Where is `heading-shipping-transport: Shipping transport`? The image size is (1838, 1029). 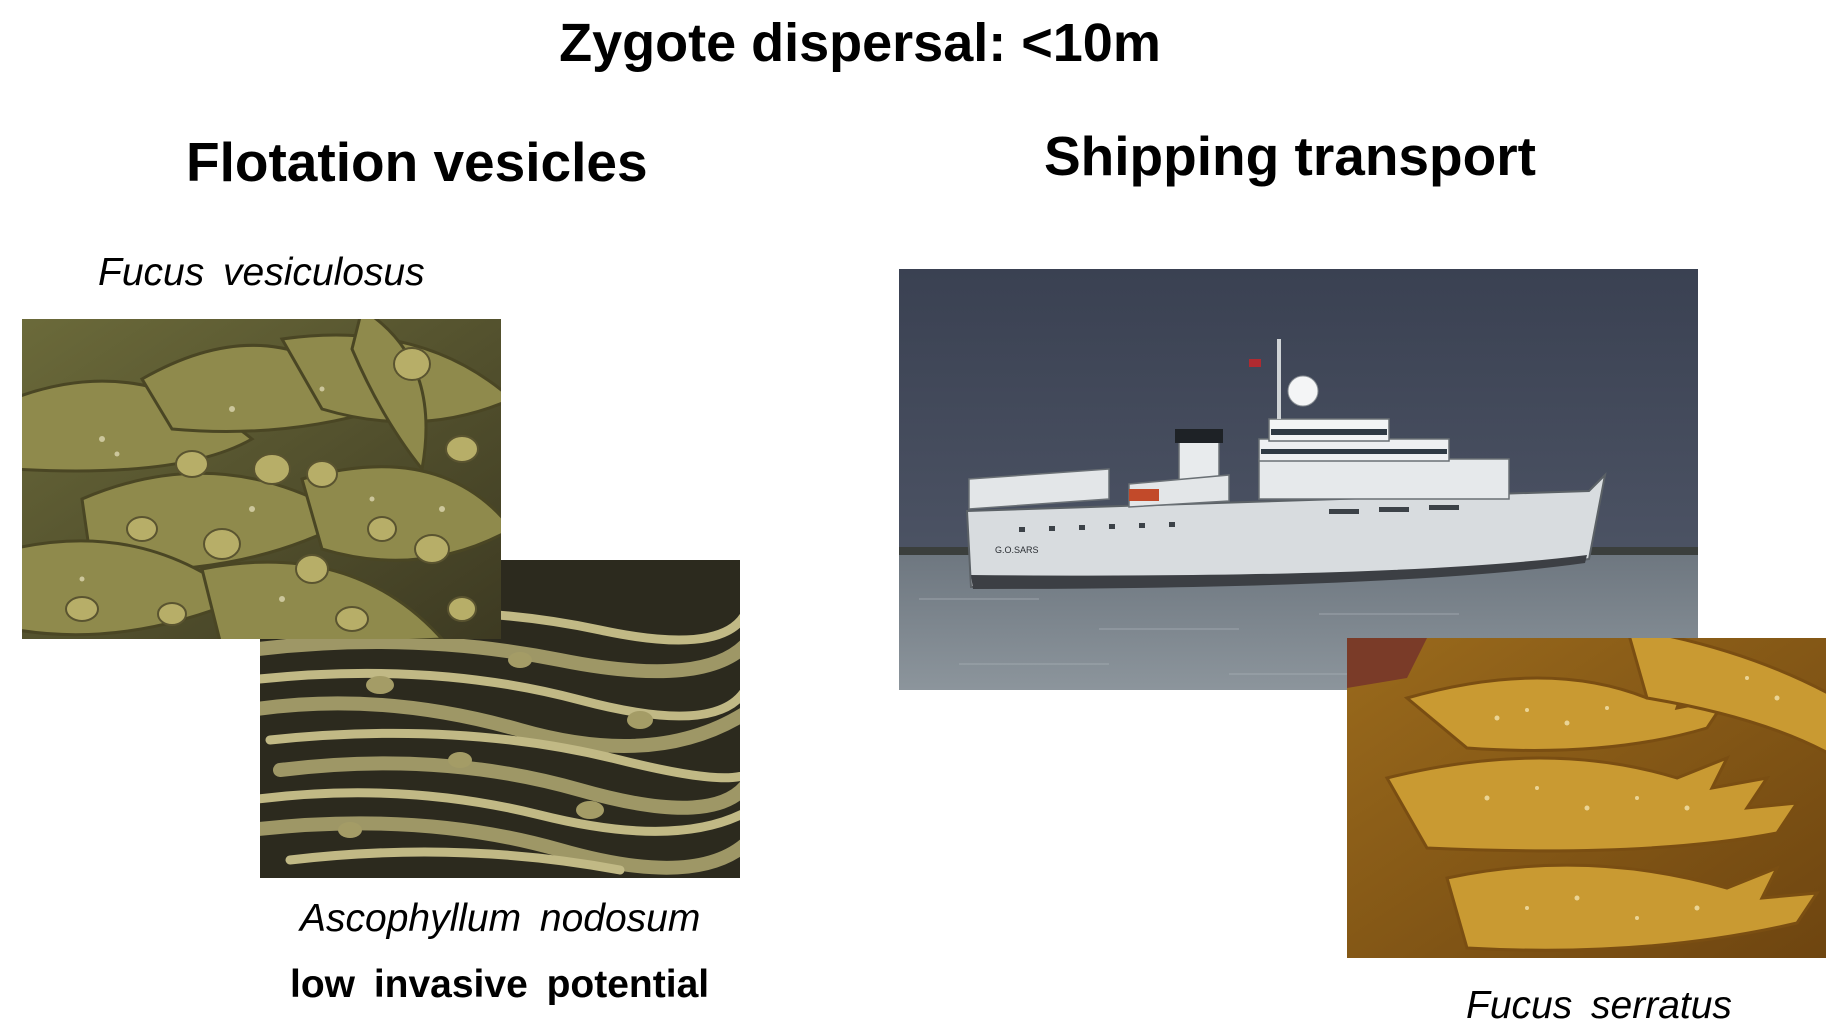
heading-shipping-transport: Shipping transport is located at coordinates (1290, 156).